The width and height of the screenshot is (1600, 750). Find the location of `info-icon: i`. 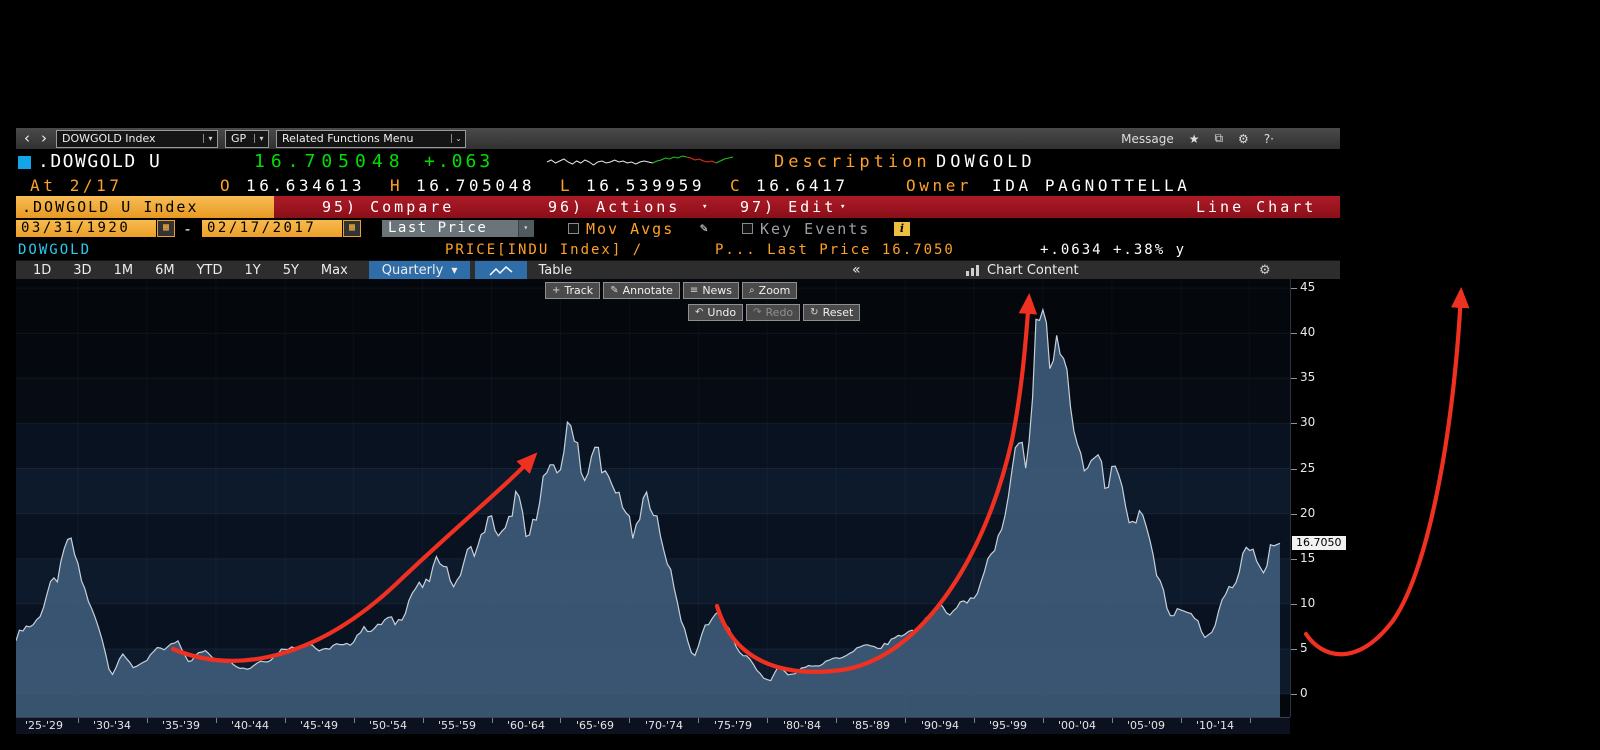

info-icon: i is located at coordinates (902, 229).